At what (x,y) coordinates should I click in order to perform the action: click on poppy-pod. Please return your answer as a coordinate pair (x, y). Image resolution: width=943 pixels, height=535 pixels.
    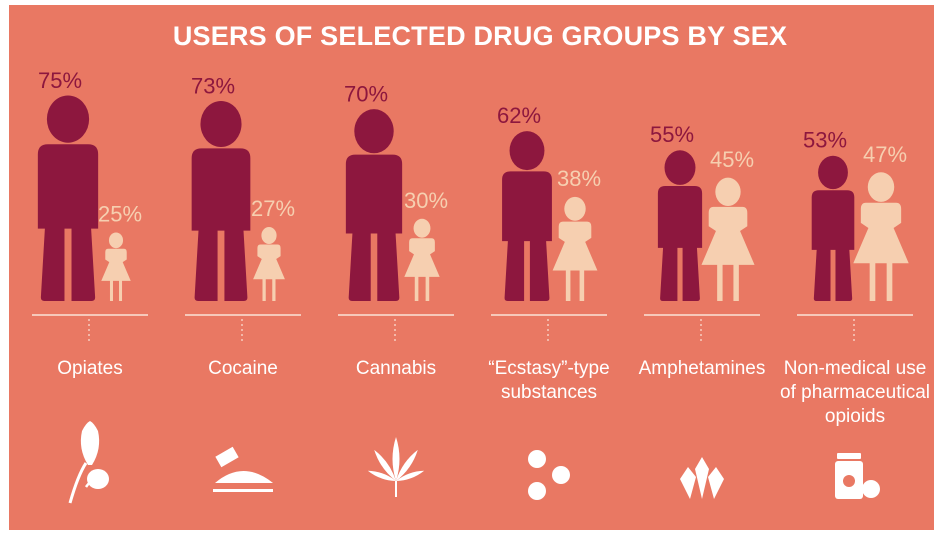
    Looking at the image, I should click on (90, 443).